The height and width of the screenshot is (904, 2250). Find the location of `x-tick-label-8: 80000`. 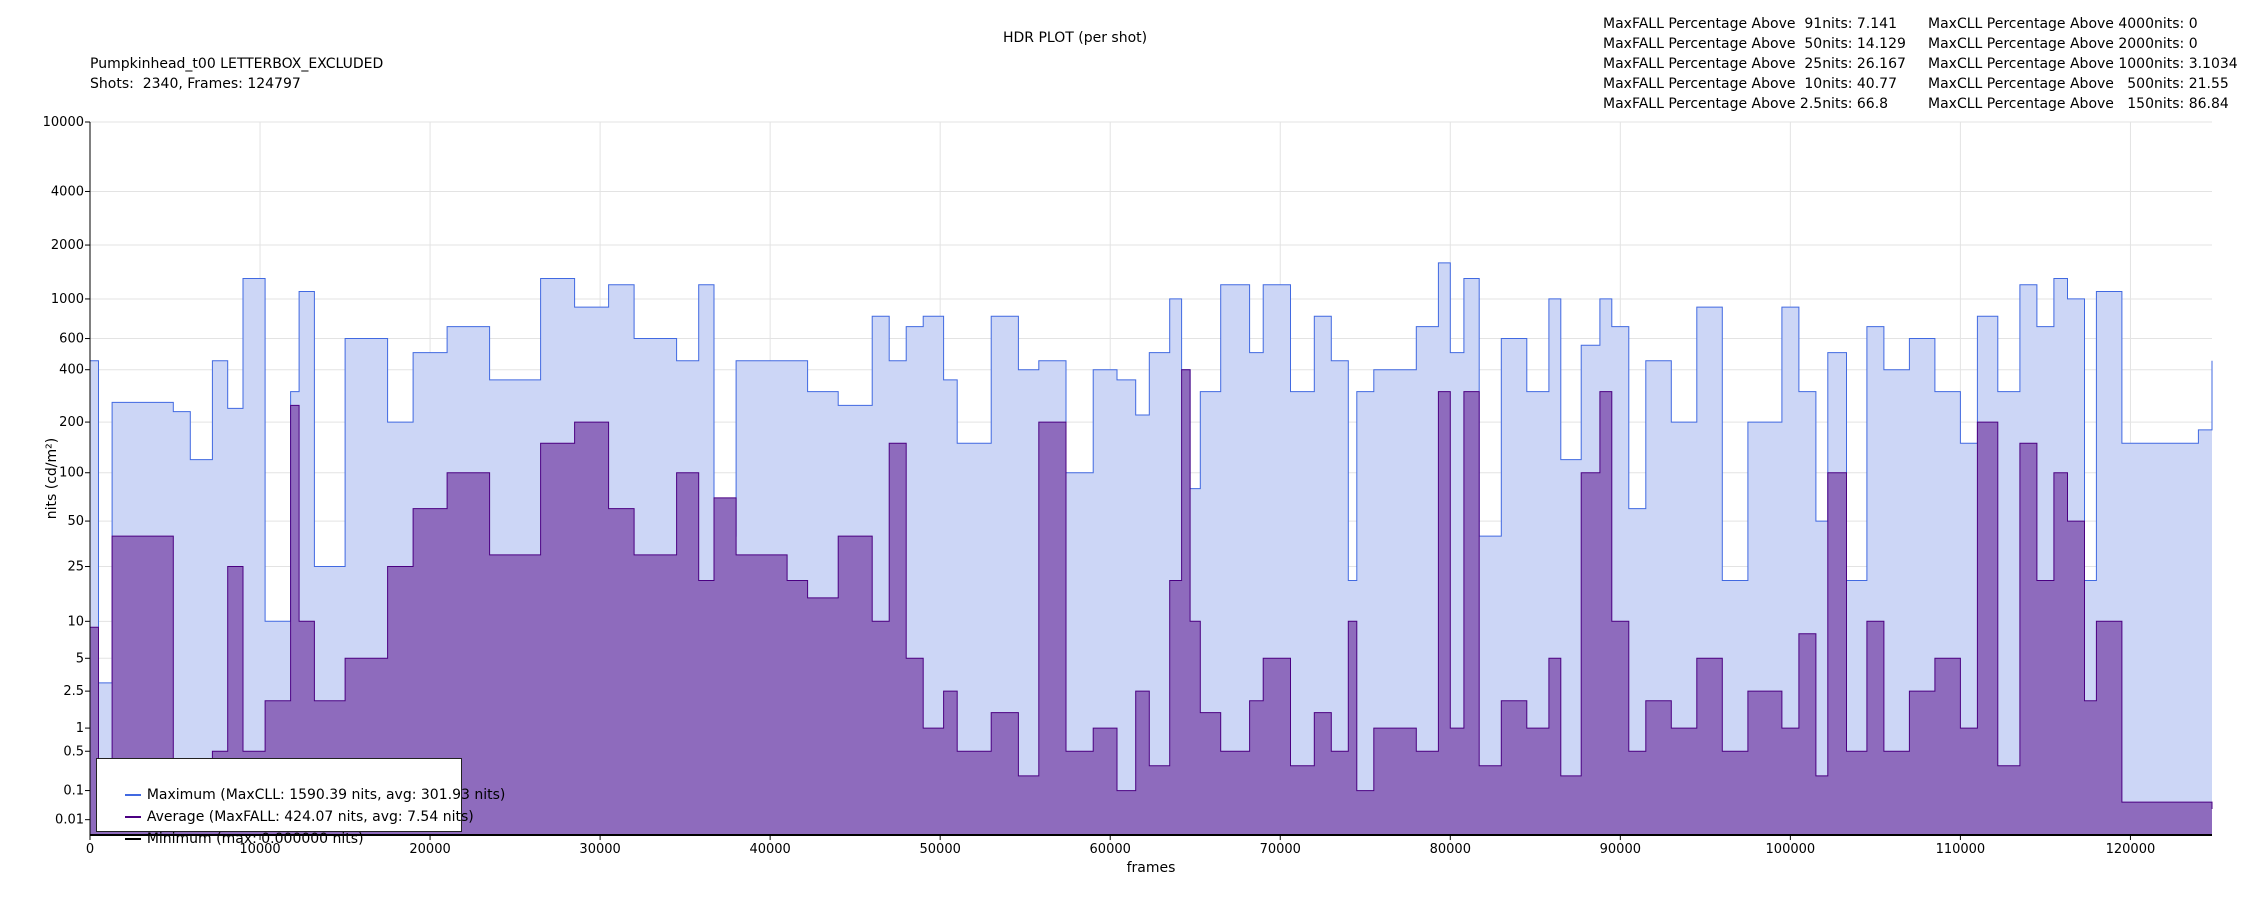

x-tick-label-8: 80000 is located at coordinates (1450, 849).